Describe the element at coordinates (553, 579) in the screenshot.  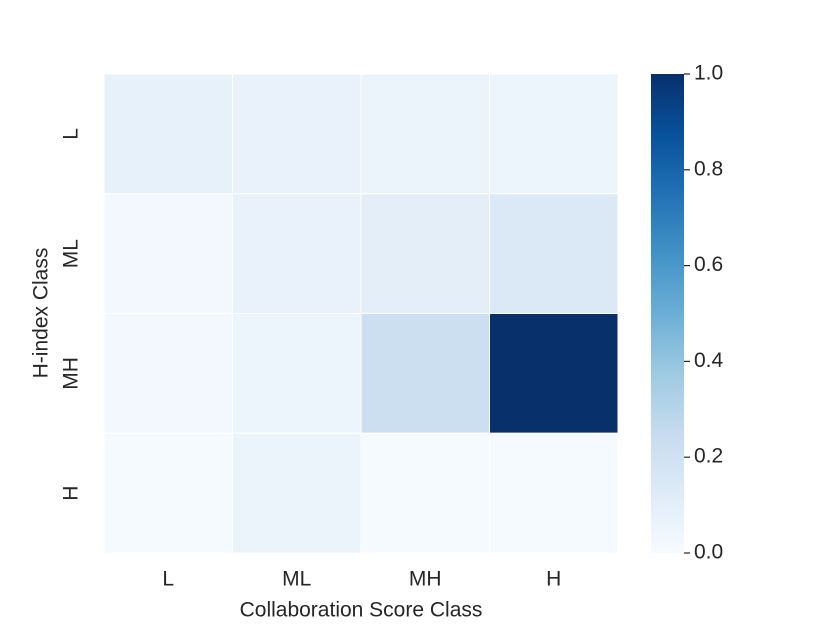
I see `x-tick-label: H` at that location.